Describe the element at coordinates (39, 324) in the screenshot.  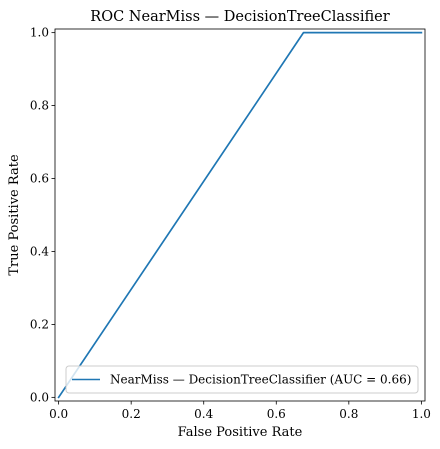
I see `y-tick-label: 0.2` at that location.